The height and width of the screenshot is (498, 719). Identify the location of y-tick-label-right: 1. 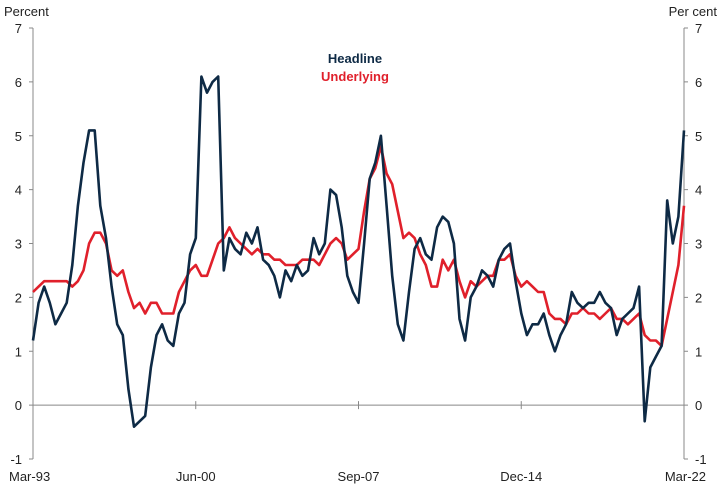
(698, 351).